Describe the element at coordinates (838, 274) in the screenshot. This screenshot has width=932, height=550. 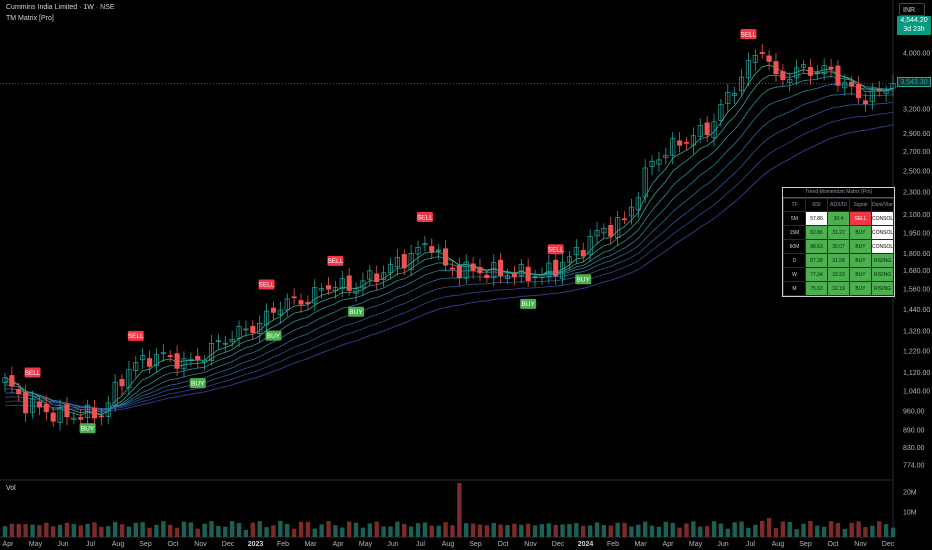
I see `matrix-row: W 77.34 33.33 BUY RISING` at that location.